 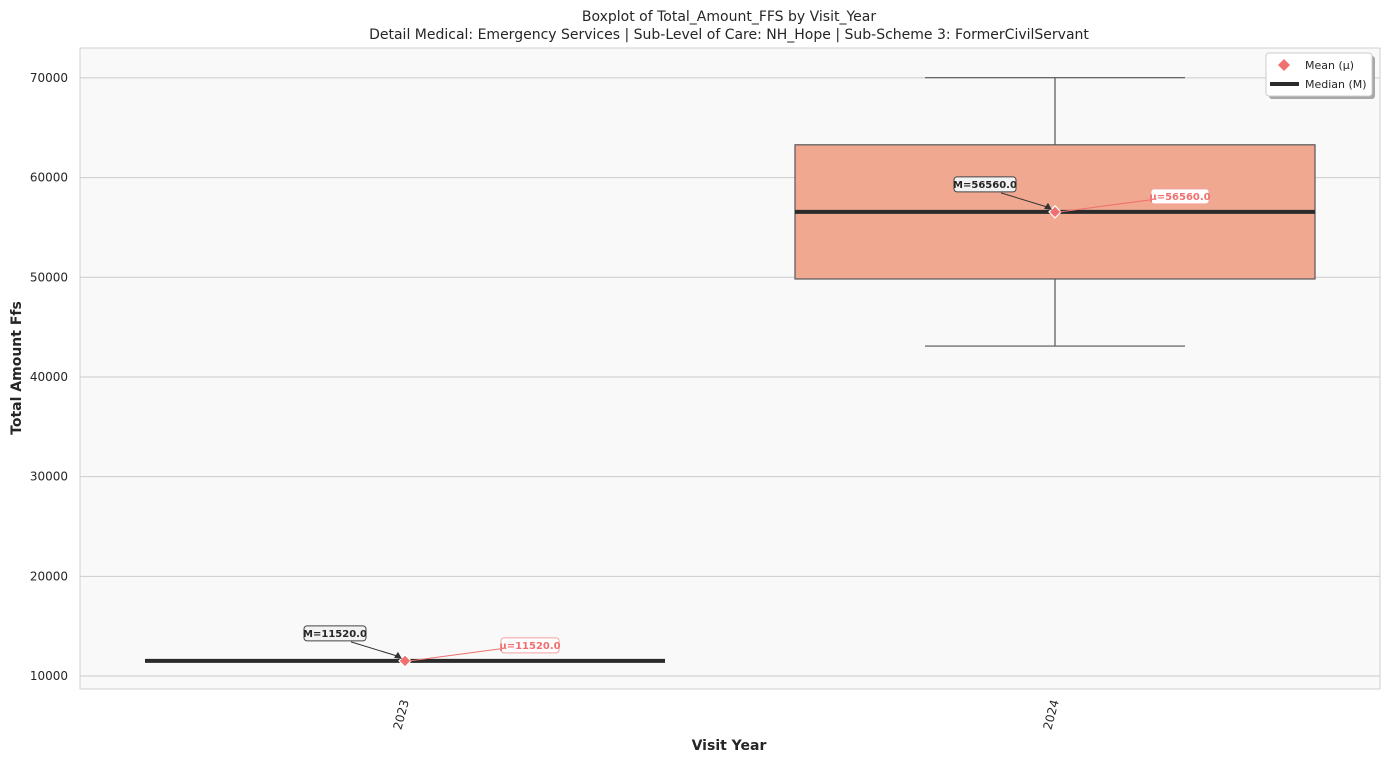 What do you see at coordinates (49, 477) in the screenshot?
I see `y-tick-label: 30000` at bounding box center [49, 477].